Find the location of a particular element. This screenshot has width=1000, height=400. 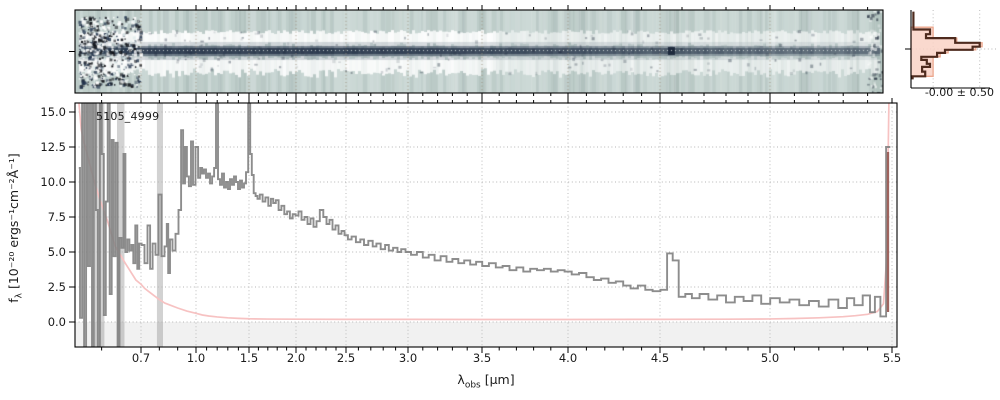

svg-text: 5.5 is located at coordinates (892, 358).